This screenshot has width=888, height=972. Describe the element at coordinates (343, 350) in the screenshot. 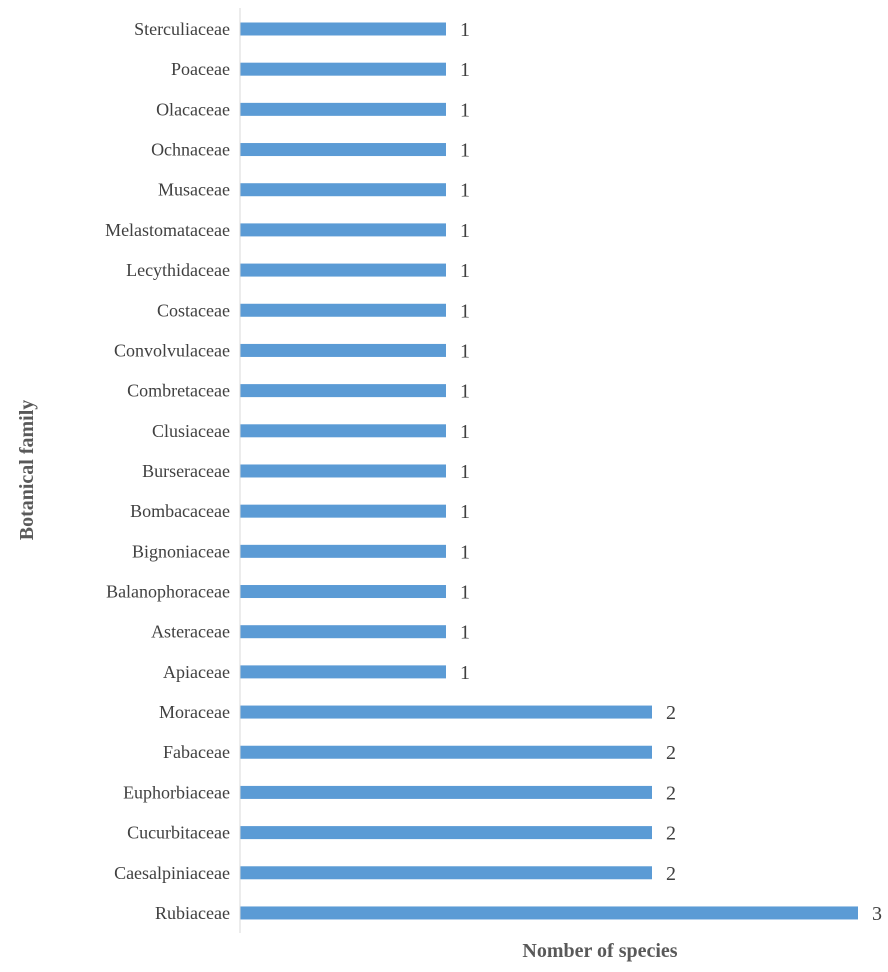

I see `bar-convolvulaceae` at that location.